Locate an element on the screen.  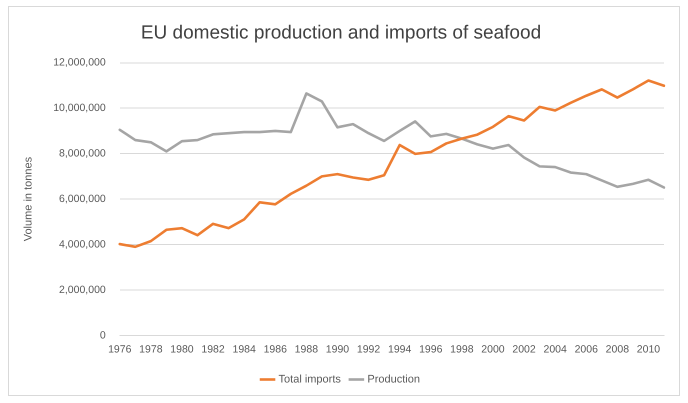
y-tick-label: 0 is located at coordinates (103, 335).